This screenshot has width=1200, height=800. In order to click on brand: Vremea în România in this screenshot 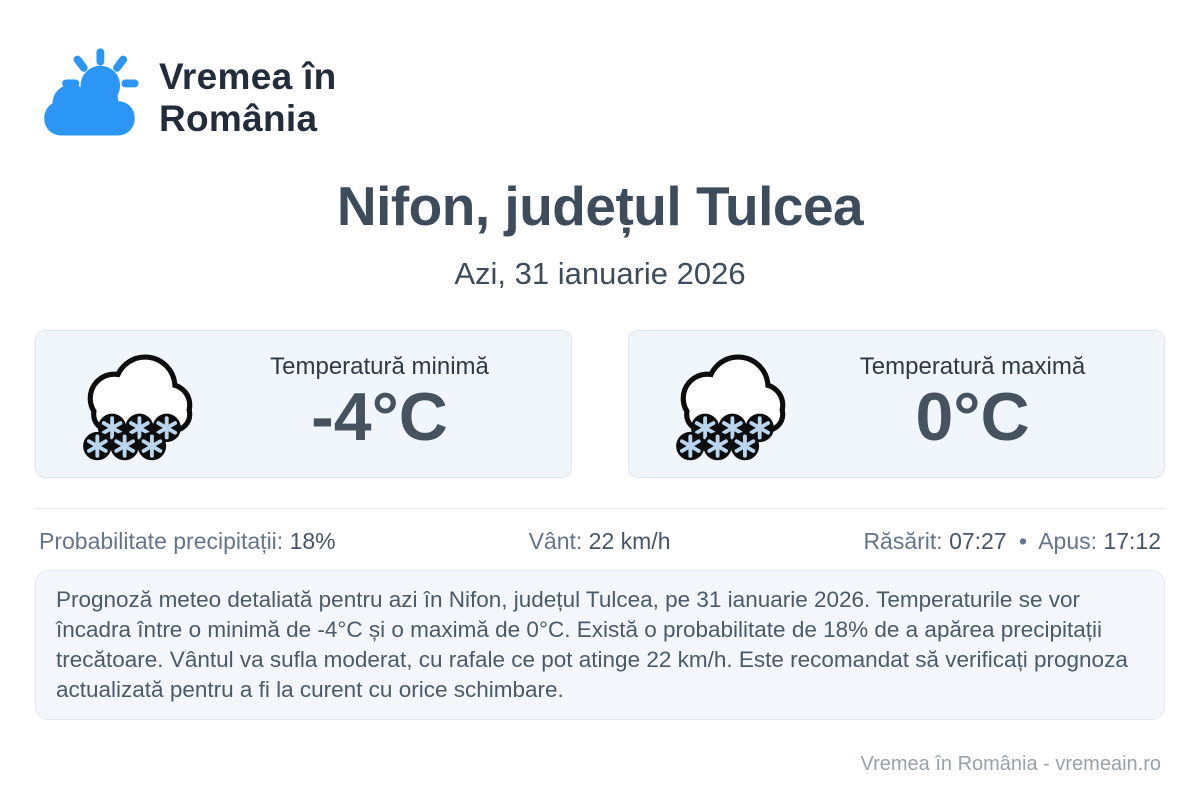, I will do `click(188, 98)`.